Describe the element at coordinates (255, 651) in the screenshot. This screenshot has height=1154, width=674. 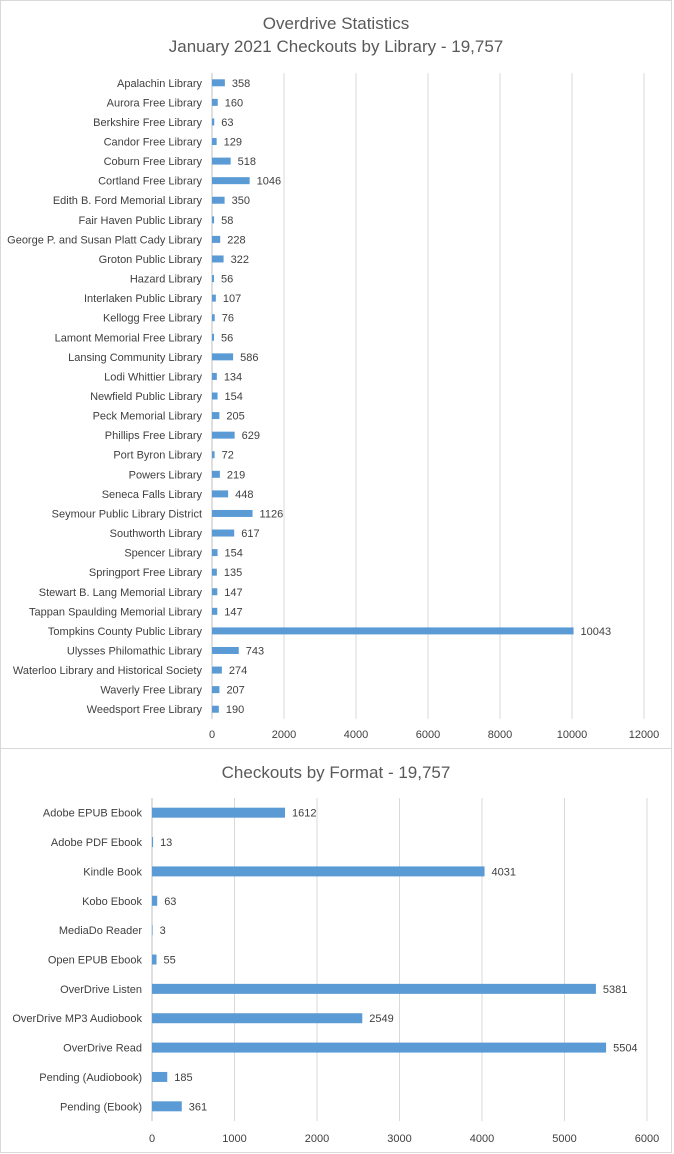
I see `data-label: 743` at that location.